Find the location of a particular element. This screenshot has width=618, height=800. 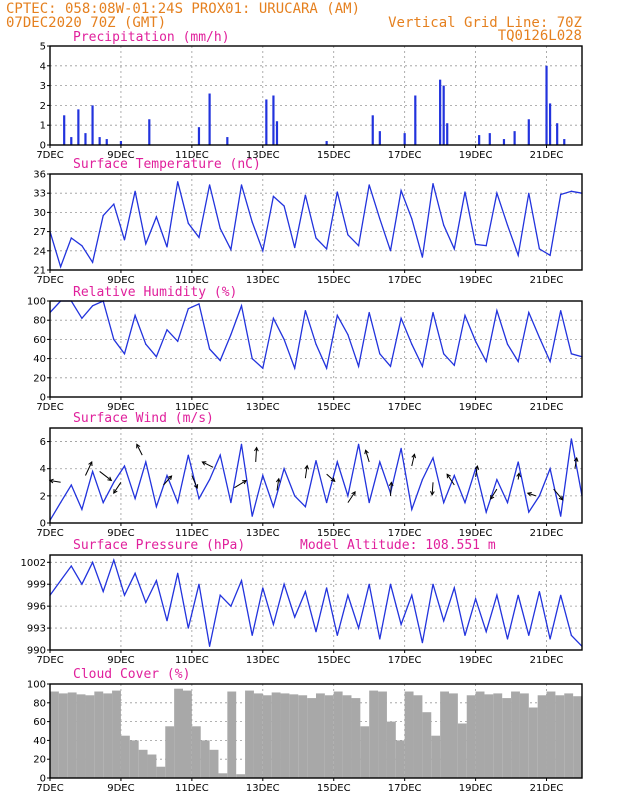

temperature-x-tick-label: 9DEC is located at coordinates (120, 280).